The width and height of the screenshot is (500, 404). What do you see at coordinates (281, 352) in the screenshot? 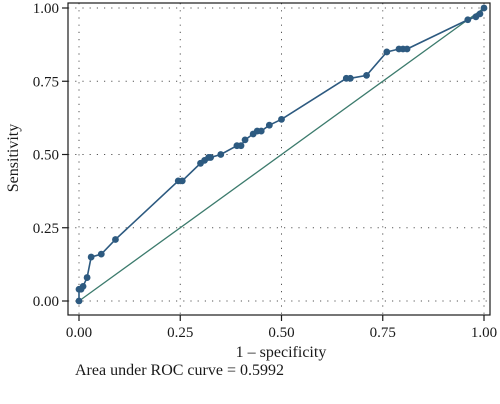
I see `x-axis-label: 1 – specificity` at bounding box center [281, 352].